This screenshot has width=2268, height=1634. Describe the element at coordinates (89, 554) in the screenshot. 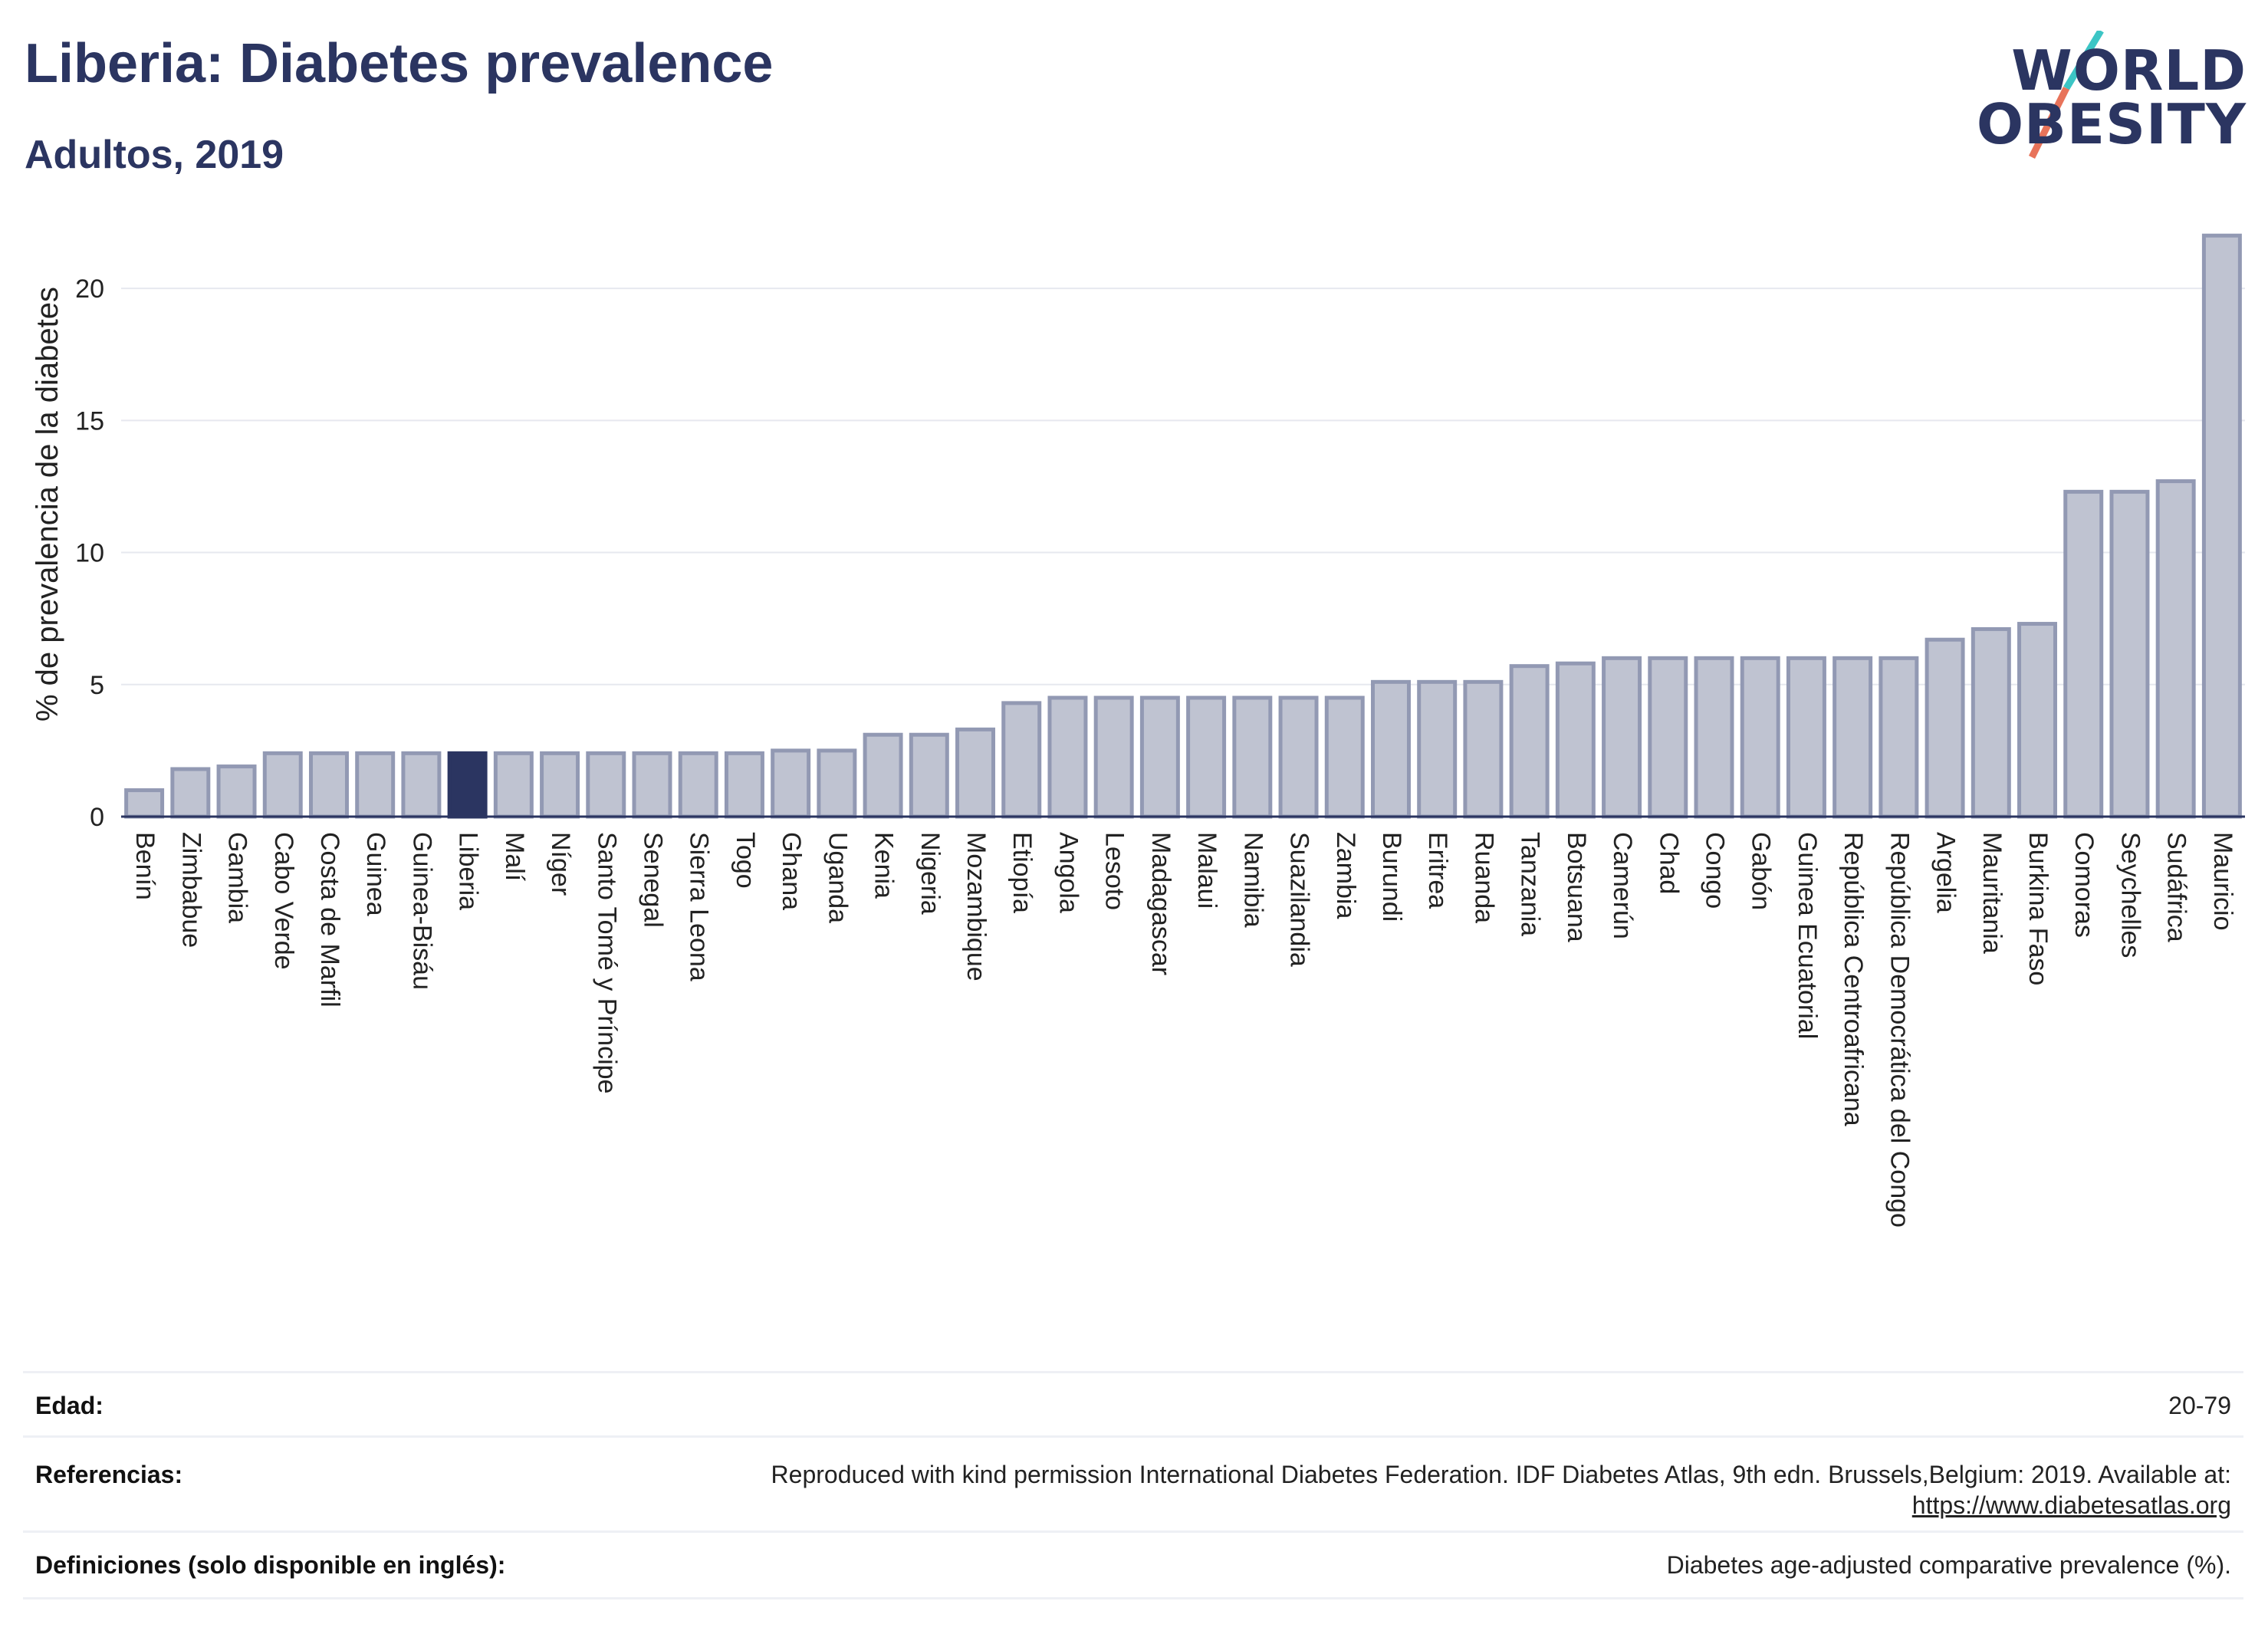

I see `y-tick-label: 10` at that location.